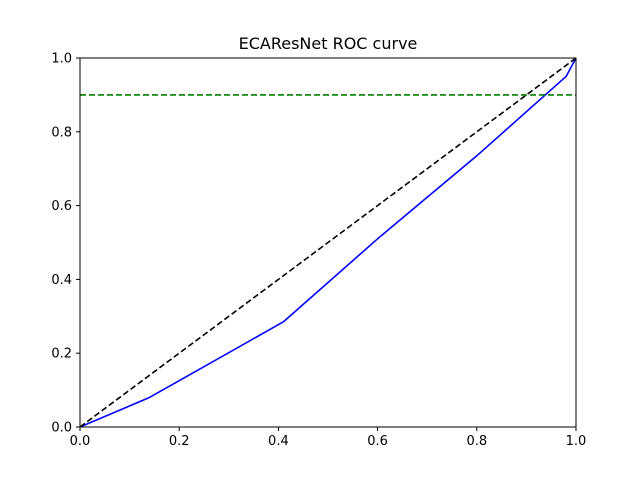  Describe the element at coordinates (61, 280) in the screenshot. I see `y-tick-label: 0.4` at that location.